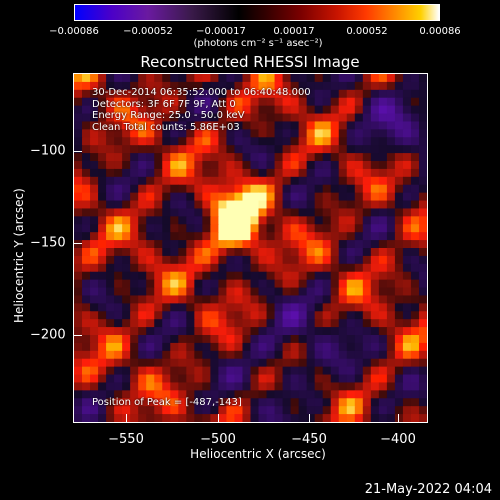 The width and height of the screenshot is (500, 500). Describe the element at coordinates (440, 31) in the screenshot. I see `colorbar-tick: 0.00086` at that location.